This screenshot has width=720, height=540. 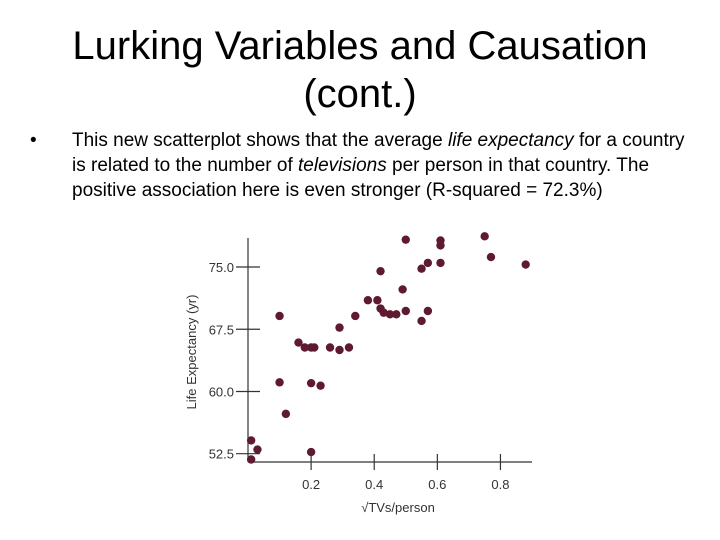 What do you see at coordinates (500, 484) in the screenshot?
I see `x-tick-label: 0.8` at bounding box center [500, 484].